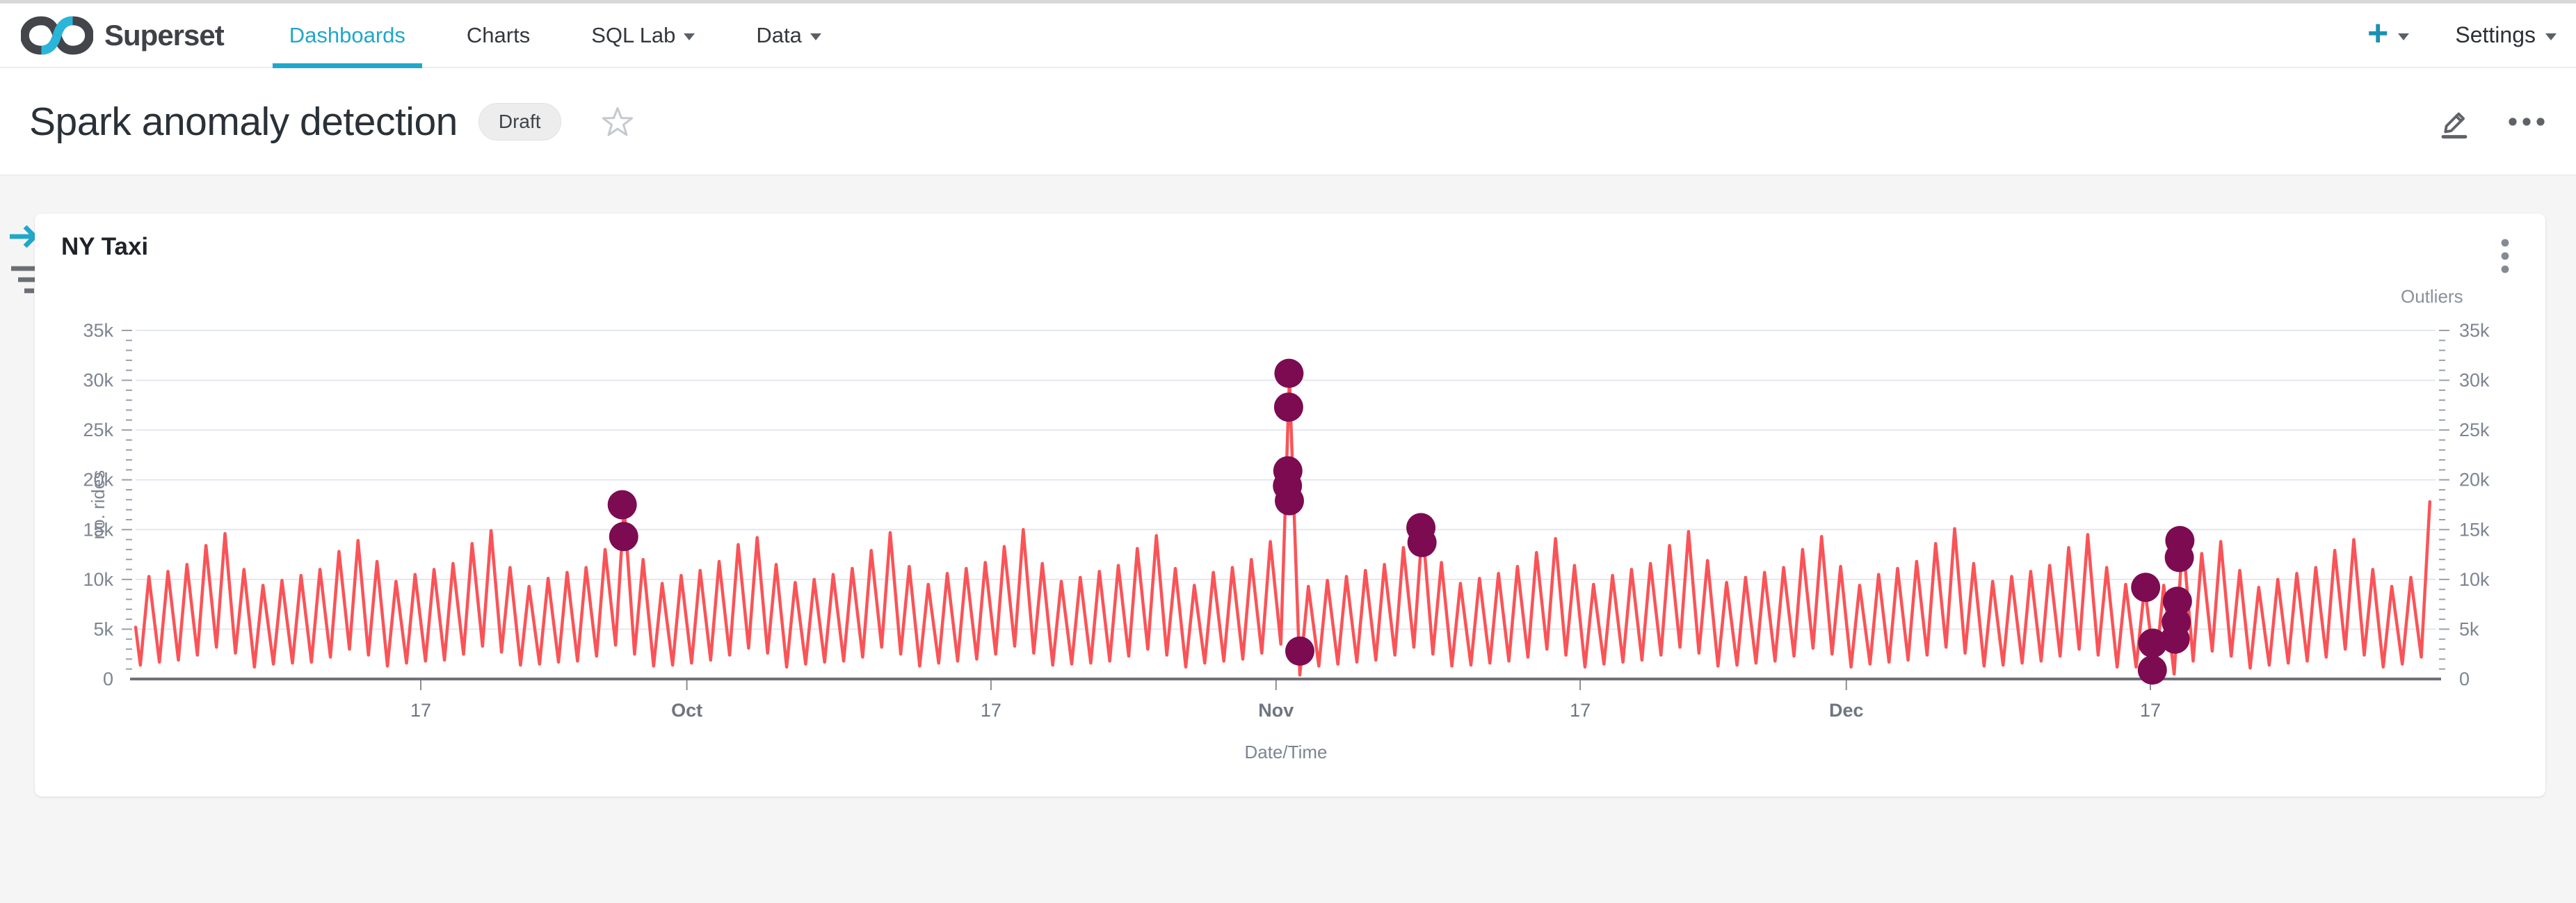 The height and width of the screenshot is (903, 2576). What do you see at coordinates (2474, 480) in the screenshot?
I see `y-tick-label-right: 20k` at bounding box center [2474, 480].